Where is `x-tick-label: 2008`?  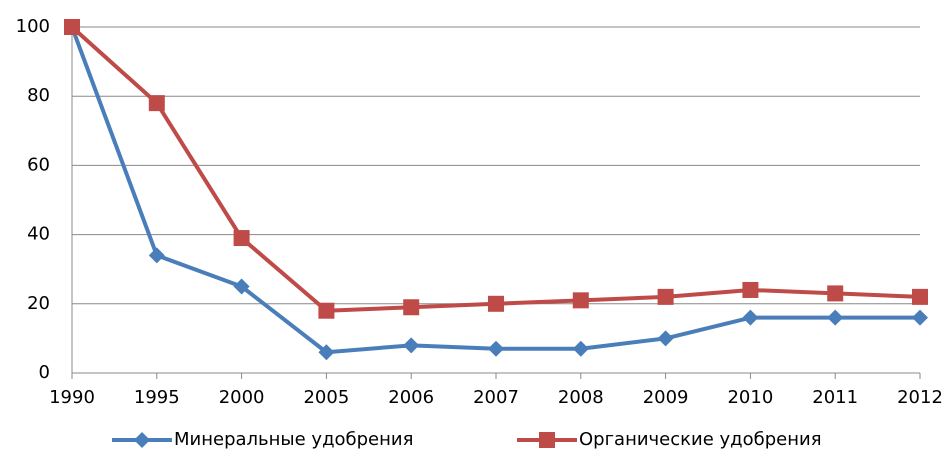
x-tick-label: 2008 is located at coordinates (581, 397).